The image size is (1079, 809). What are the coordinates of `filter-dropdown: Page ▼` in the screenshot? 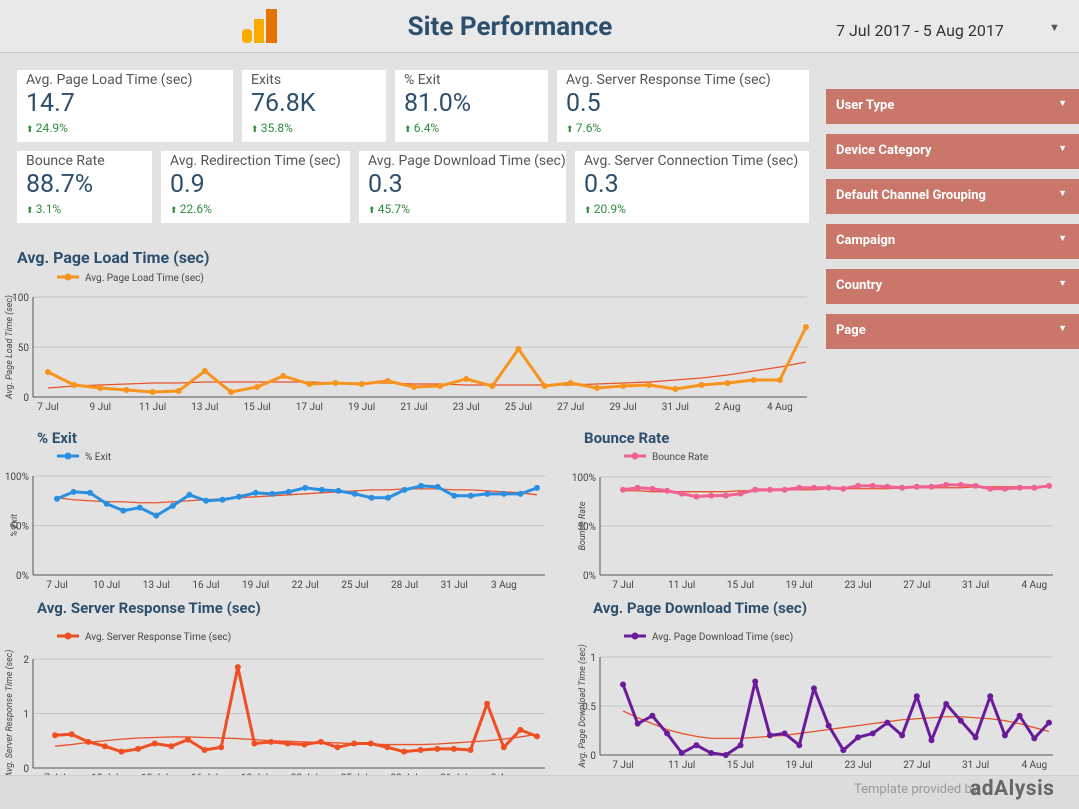 It's located at (952, 331).